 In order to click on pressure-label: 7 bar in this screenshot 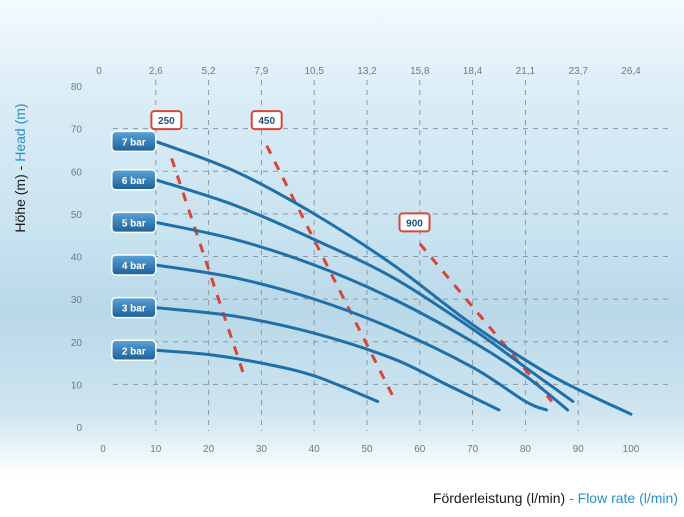, I will do `click(134, 142)`.